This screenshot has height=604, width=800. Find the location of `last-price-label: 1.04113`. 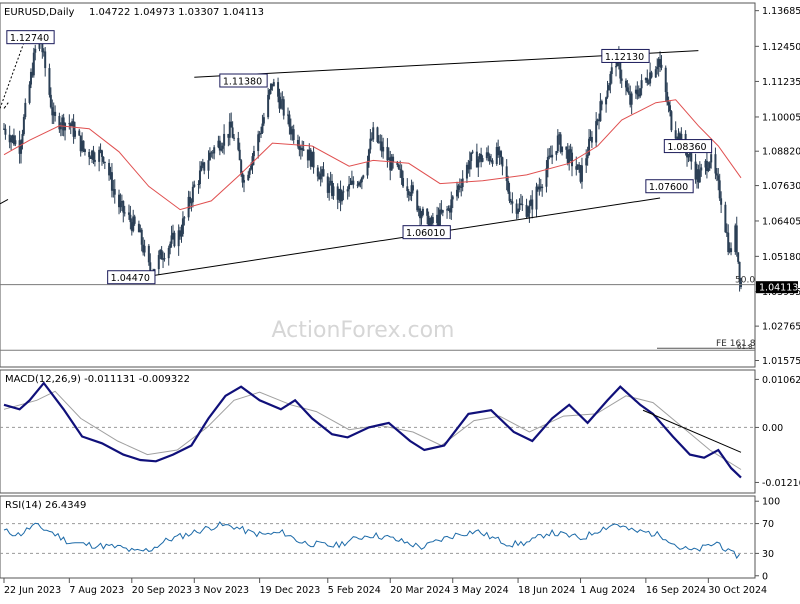

last-price-label: 1.04113 is located at coordinates (778, 288).